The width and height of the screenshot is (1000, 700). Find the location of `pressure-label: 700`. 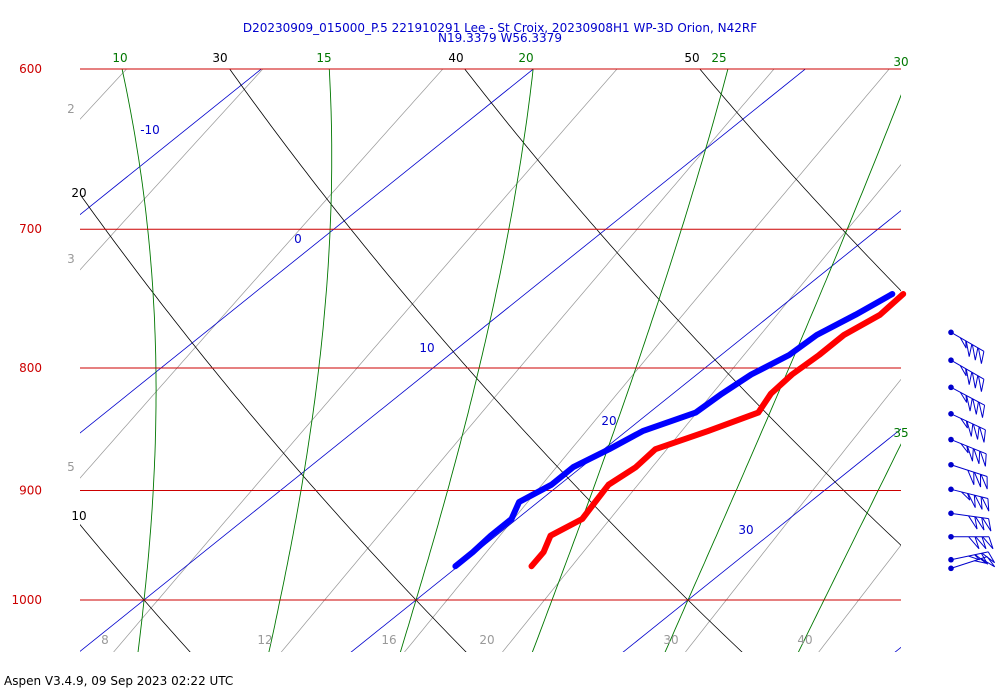

pressure-label: 700 is located at coordinates (30, 229).